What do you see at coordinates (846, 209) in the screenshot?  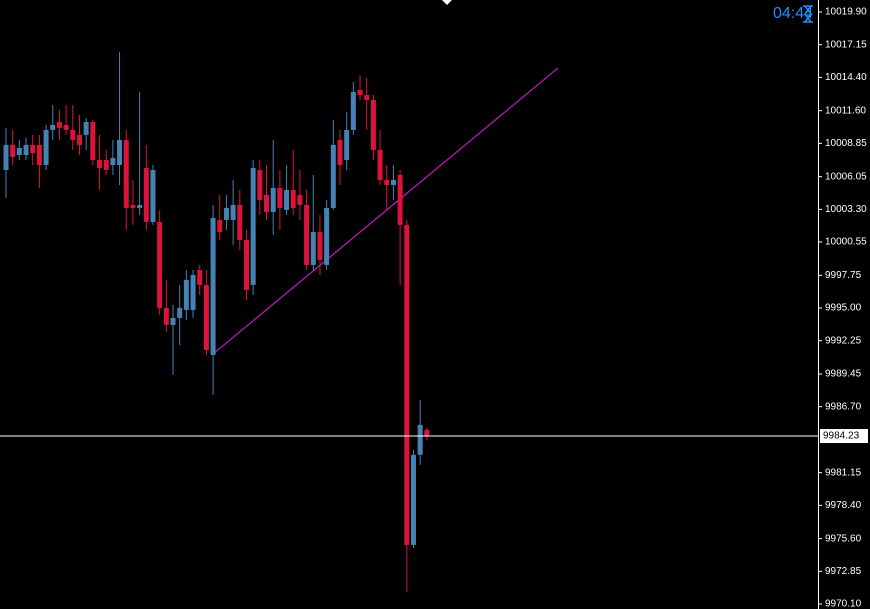 I see `y-tick-label: 10003.30` at bounding box center [846, 209].